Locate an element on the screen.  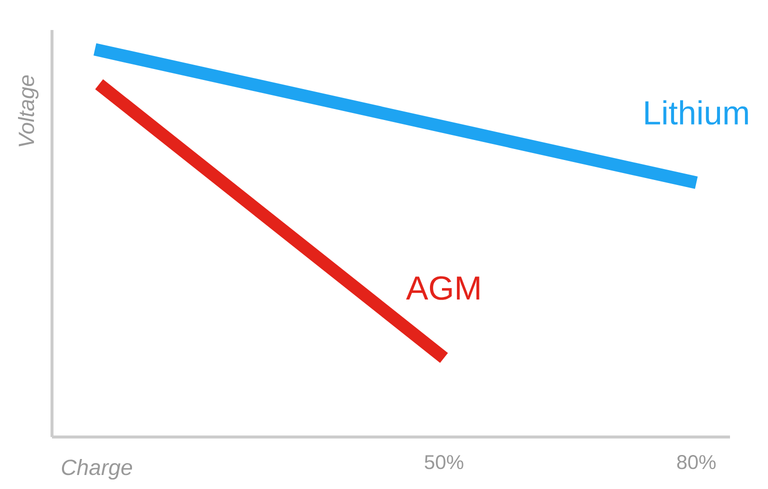
x-axis-title: Charge is located at coordinates (97, 469).